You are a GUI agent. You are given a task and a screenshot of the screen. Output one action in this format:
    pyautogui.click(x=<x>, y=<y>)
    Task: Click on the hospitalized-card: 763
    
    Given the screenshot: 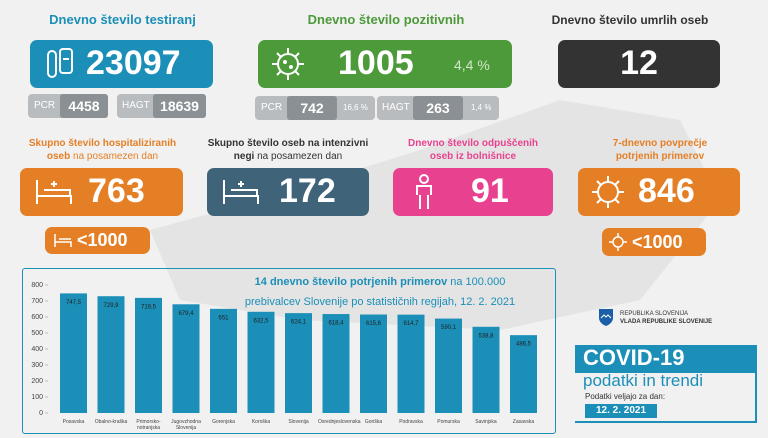 What is the action you would take?
    pyautogui.click(x=101, y=192)
    